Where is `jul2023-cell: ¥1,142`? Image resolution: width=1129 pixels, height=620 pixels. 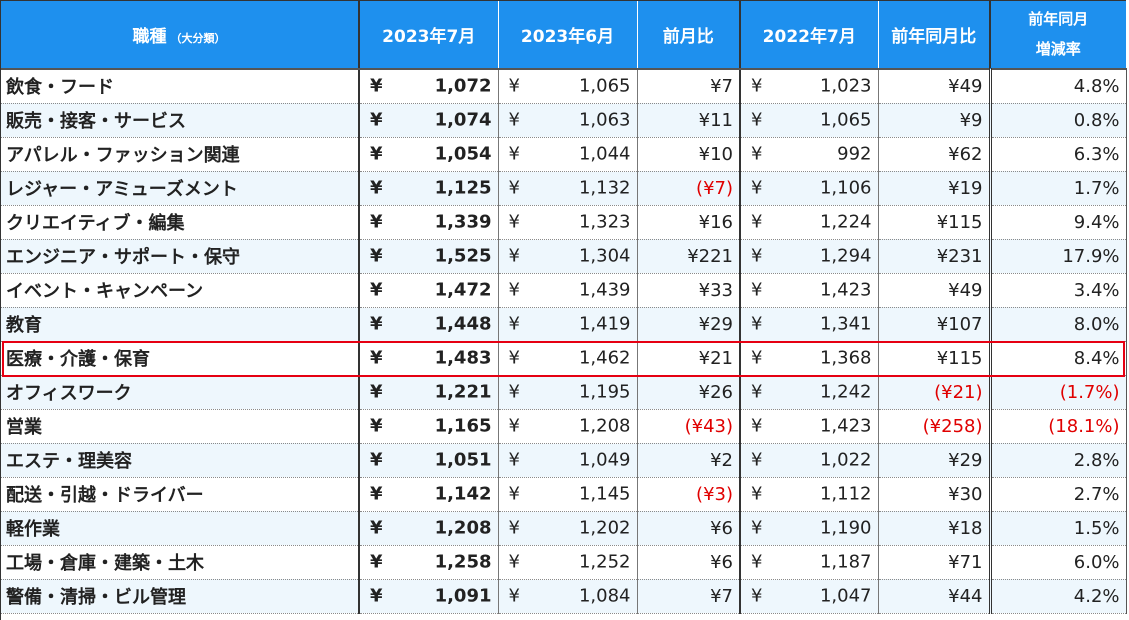
jul2023-cell: ¥1,142 is located at coordinates (429, 494).